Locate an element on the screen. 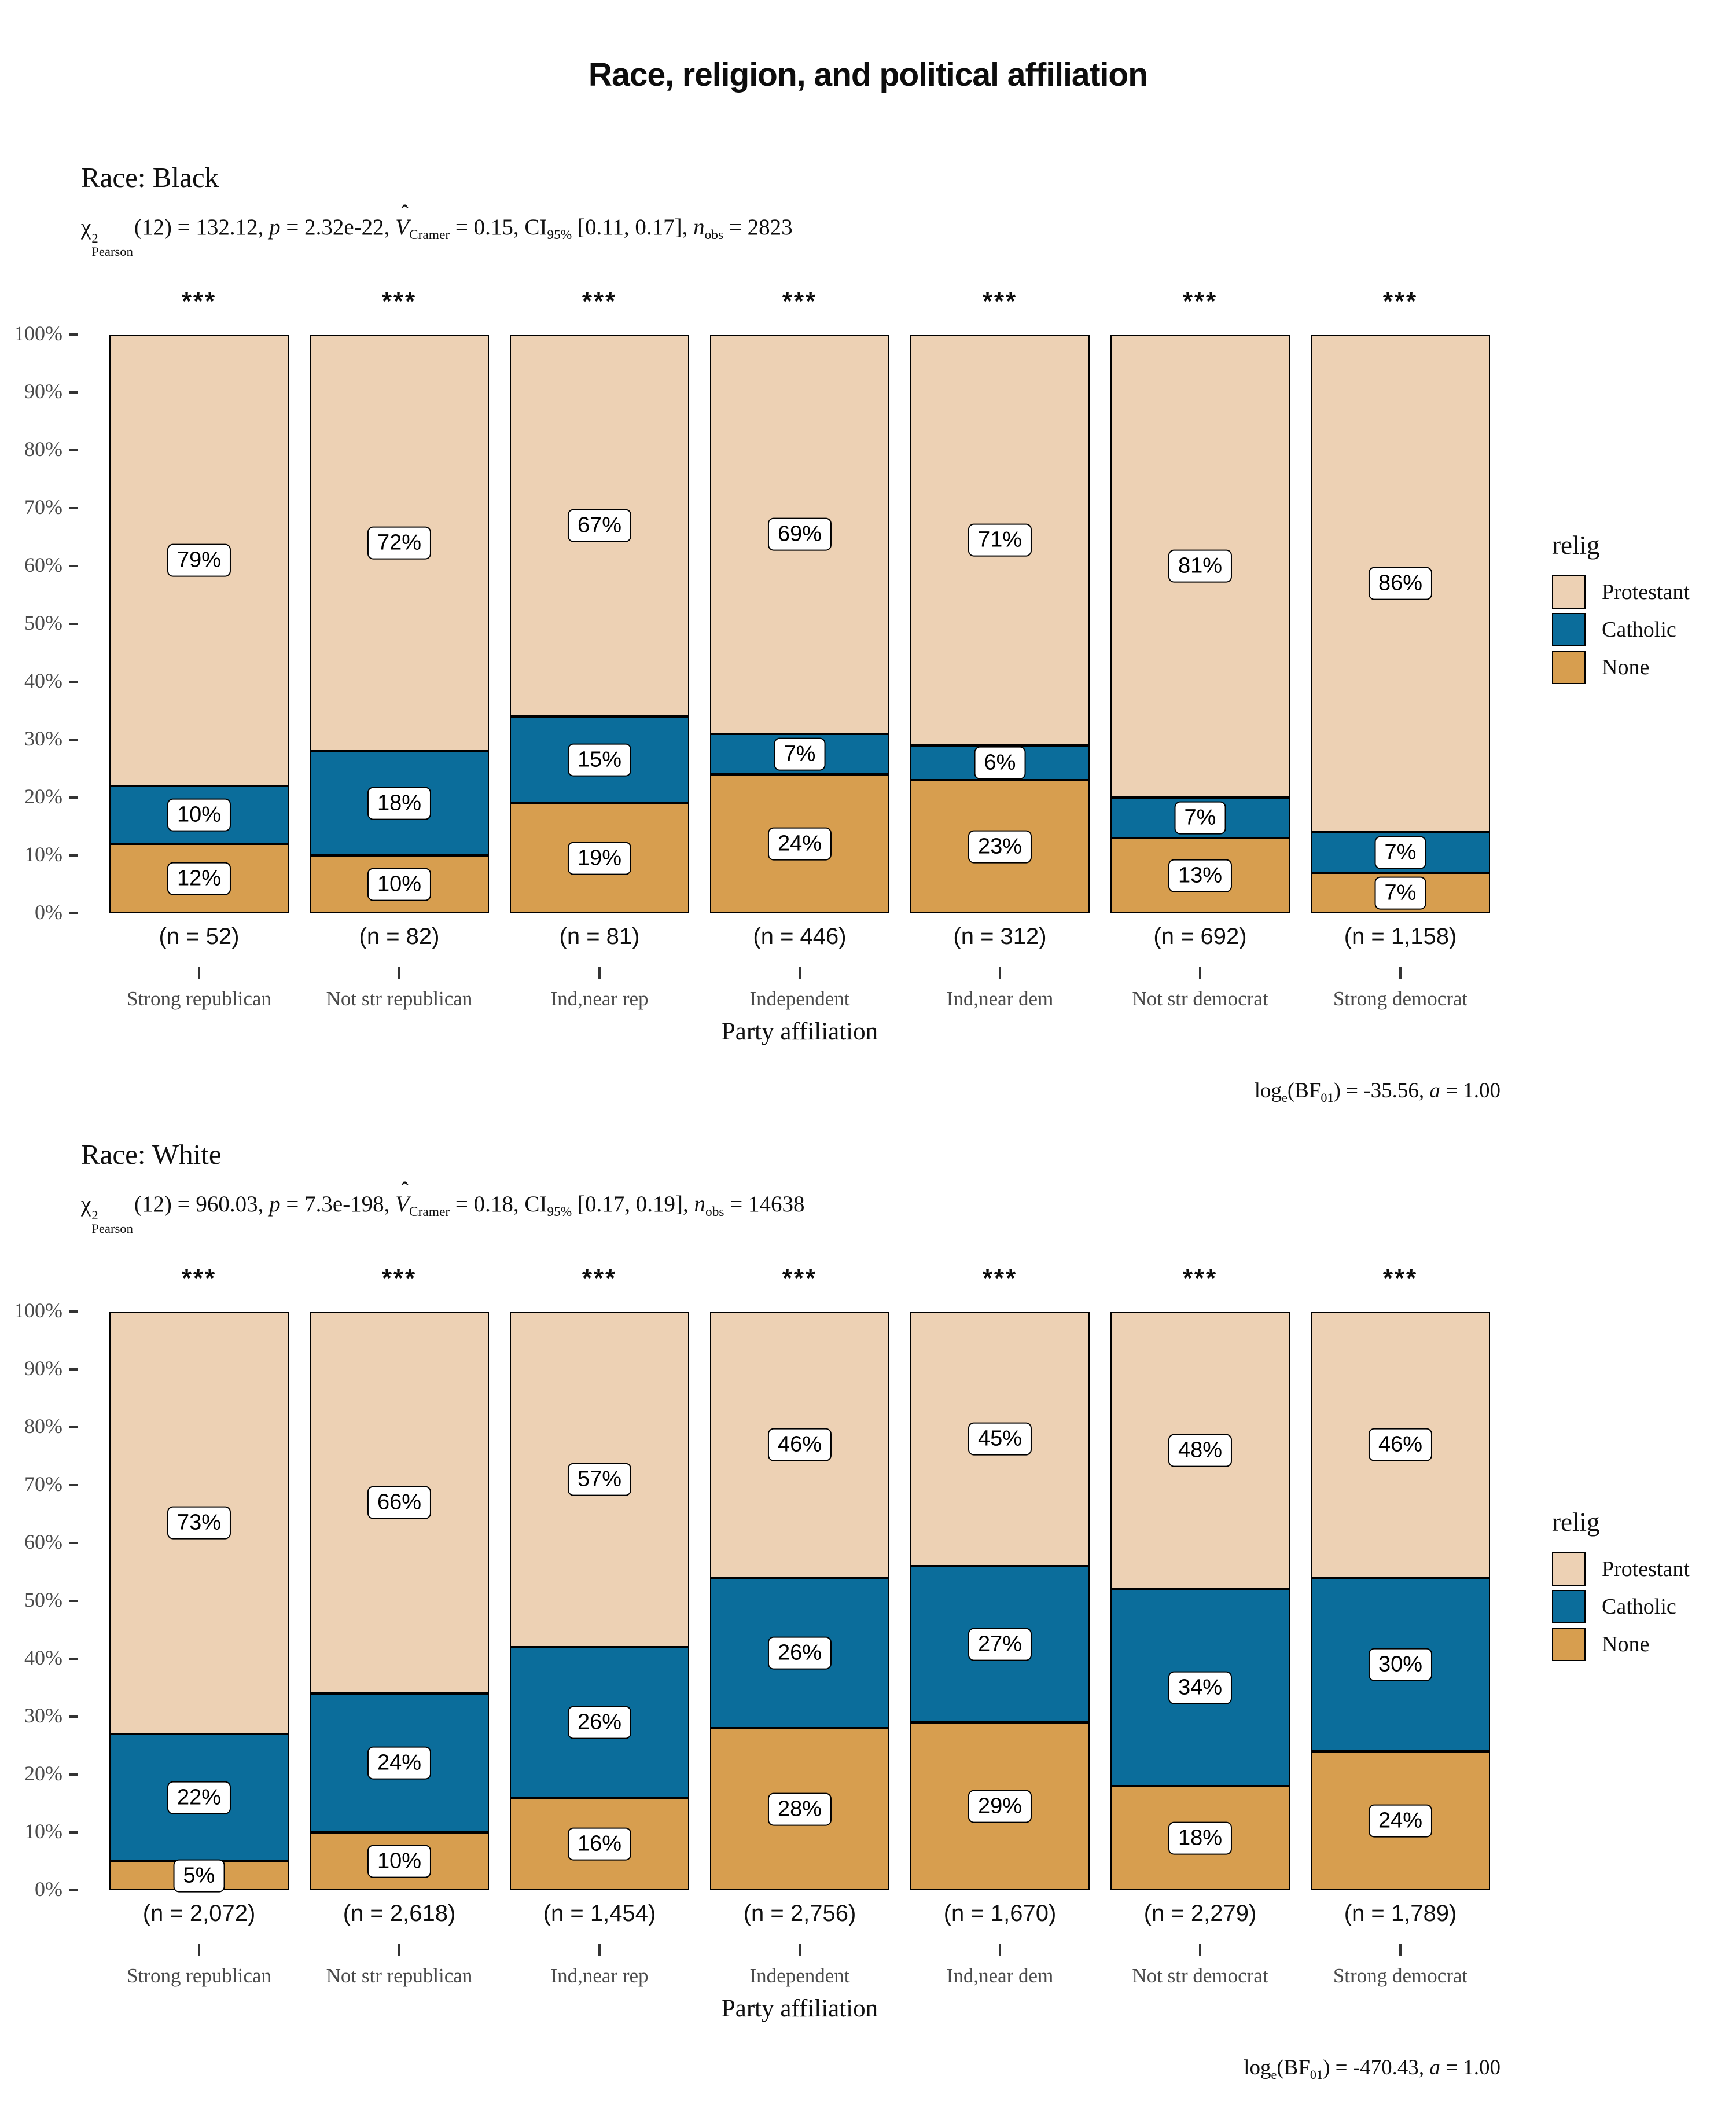 This screenshot has width=1736, height=2116. stat-text: ) = -470.43, is located at coordinates (1376, 2068).